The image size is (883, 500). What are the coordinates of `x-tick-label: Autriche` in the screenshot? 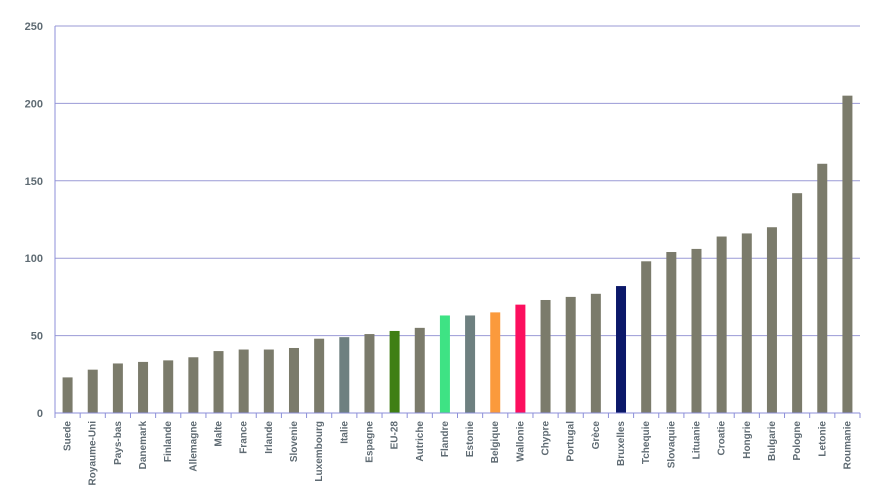 It's located at (420, 441).